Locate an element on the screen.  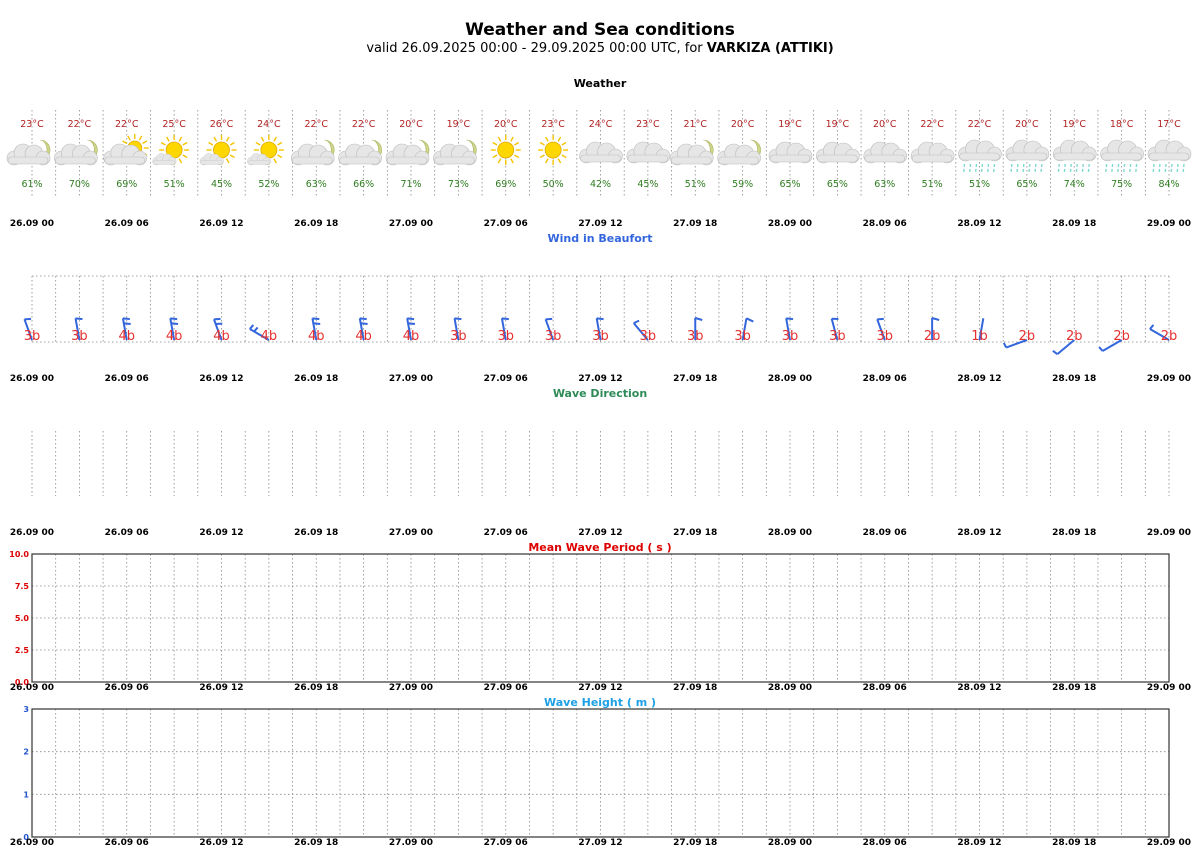
humidity-label: 69% is located at coordinates (126, 184).